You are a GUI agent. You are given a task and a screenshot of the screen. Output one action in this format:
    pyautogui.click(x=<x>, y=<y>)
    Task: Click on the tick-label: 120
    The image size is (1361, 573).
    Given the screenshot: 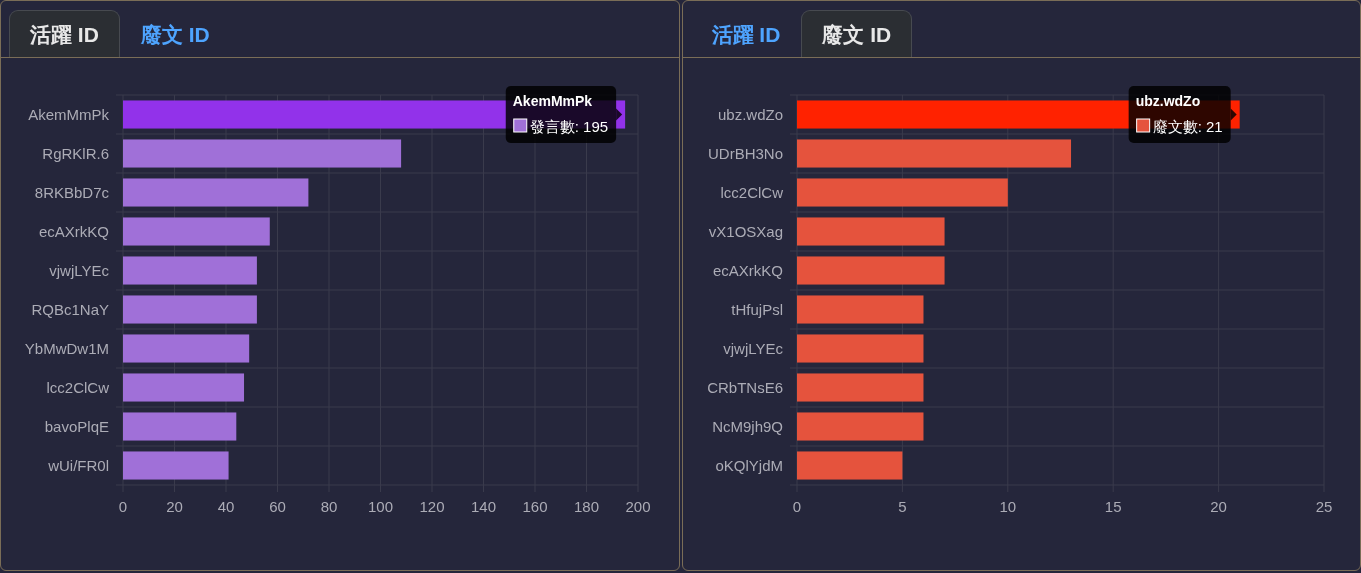 What is the action you would take?
    pyautogui.click(x=432, y=506)
    